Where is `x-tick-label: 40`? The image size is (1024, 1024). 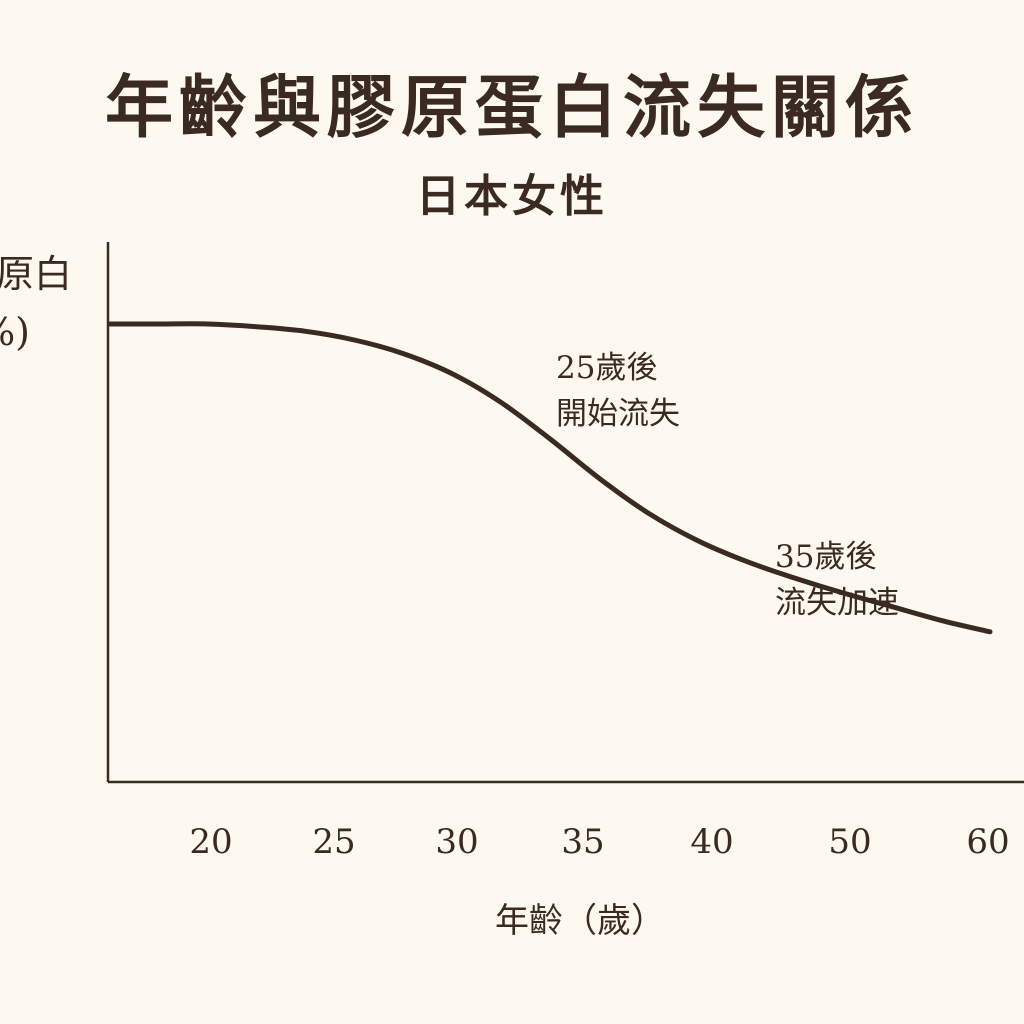
x-tick-label: 40 is located at coordinates (711, 842).